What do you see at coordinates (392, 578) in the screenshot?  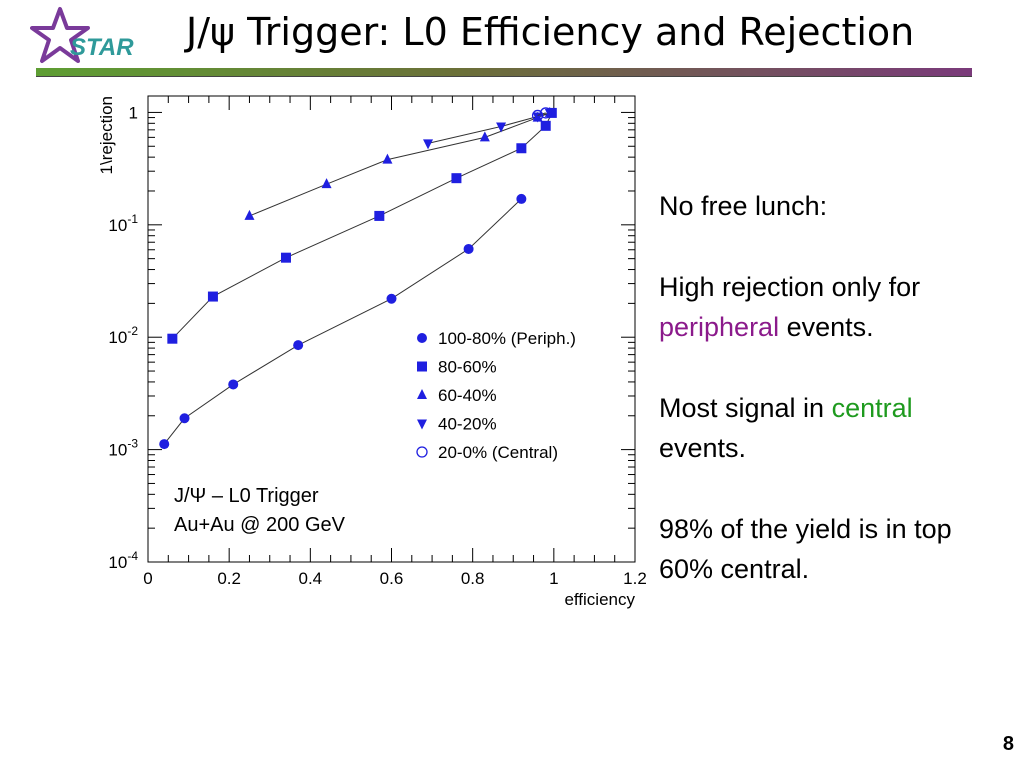 I see `x-tick-label: 0.6` at bounding box center [392, 578].